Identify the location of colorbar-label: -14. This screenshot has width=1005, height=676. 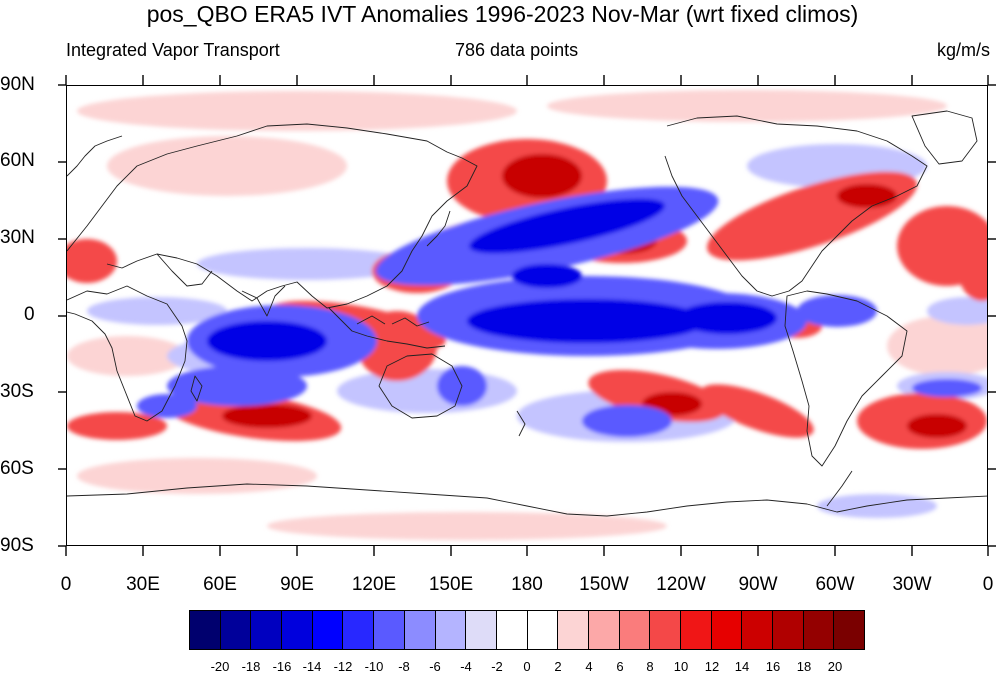
(312, 666).